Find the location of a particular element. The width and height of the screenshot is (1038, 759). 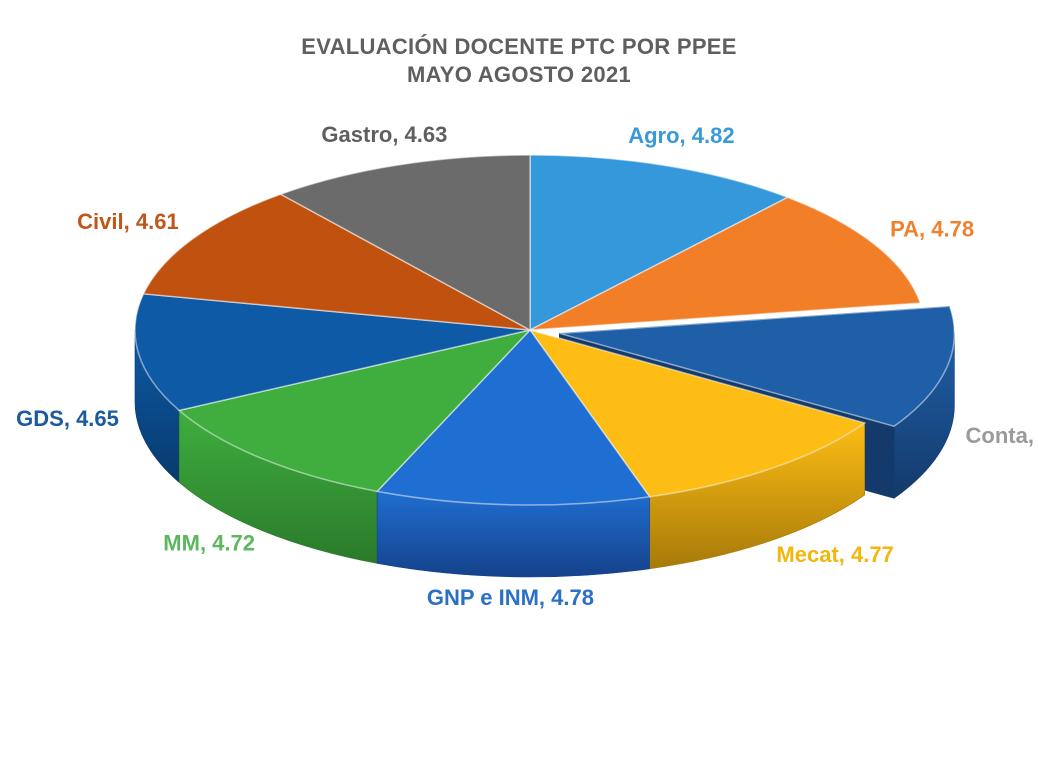

data-label-pa: PA, 4.78 is located at coordinates (932, 228).